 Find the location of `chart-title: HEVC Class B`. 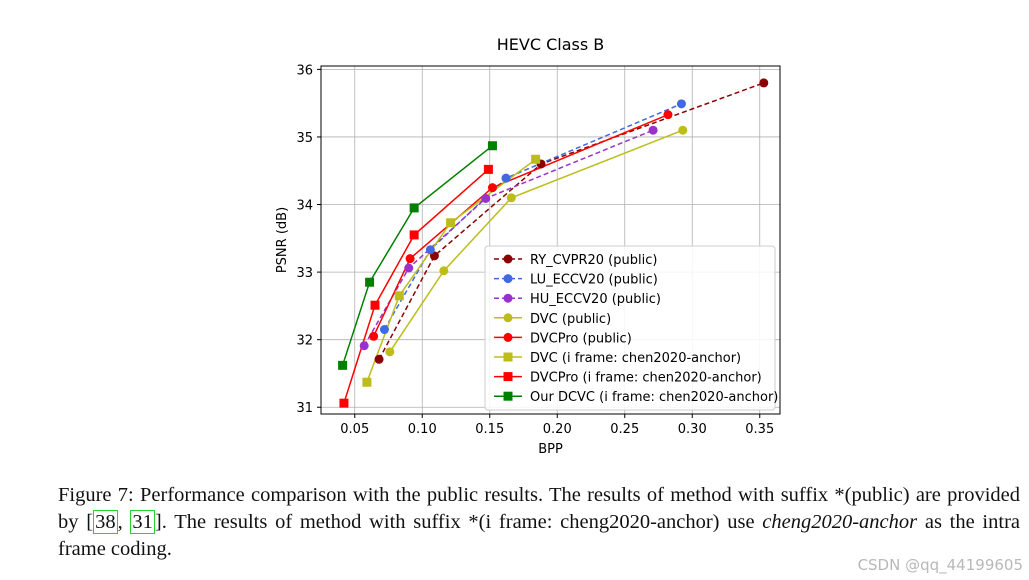

chart-title: HEVC Class B is located at coordinates (551, 44).